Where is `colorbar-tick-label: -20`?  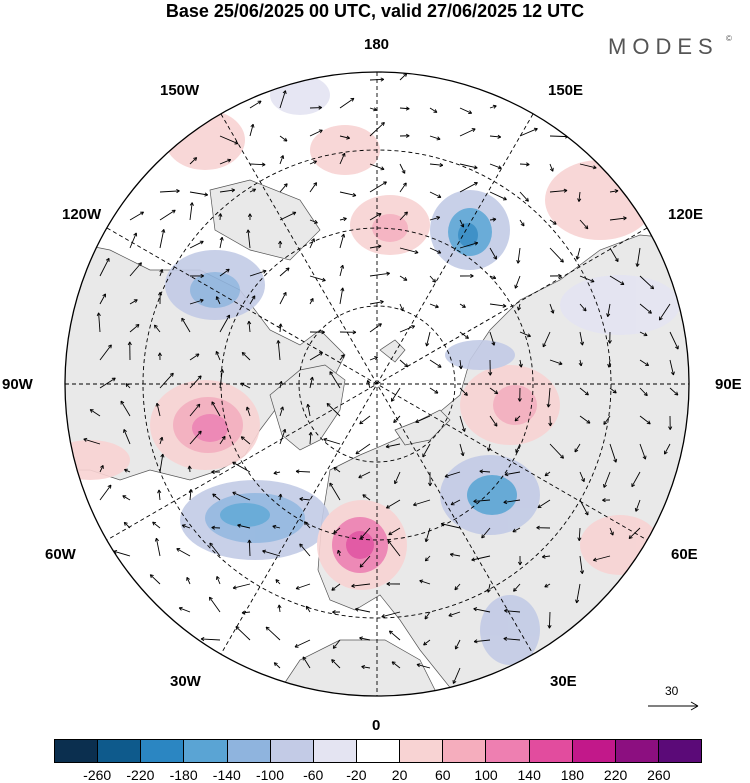 colorbar-tick-label: -20 is located at coordinates (356, 775).